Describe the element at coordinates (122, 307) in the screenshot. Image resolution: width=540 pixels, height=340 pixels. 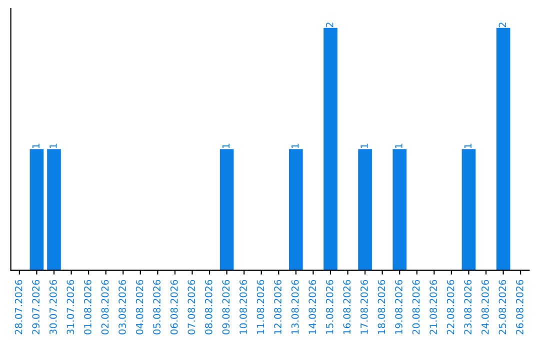
I see `x-tick-label: 03.08.2026` at that location.